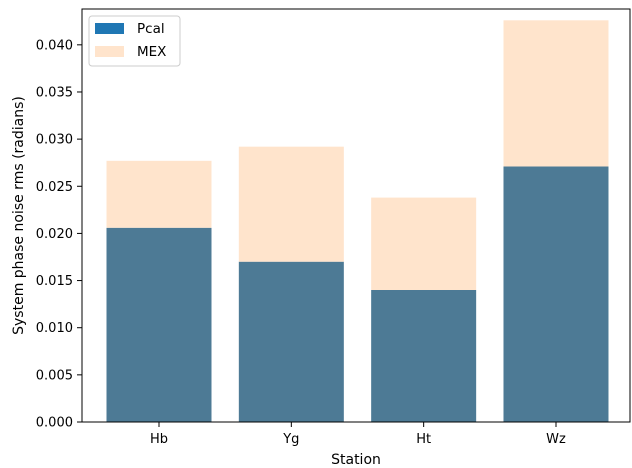 The image size is (632, 468). I want to click on y-tick-label: 0.000, so click(54, 423).